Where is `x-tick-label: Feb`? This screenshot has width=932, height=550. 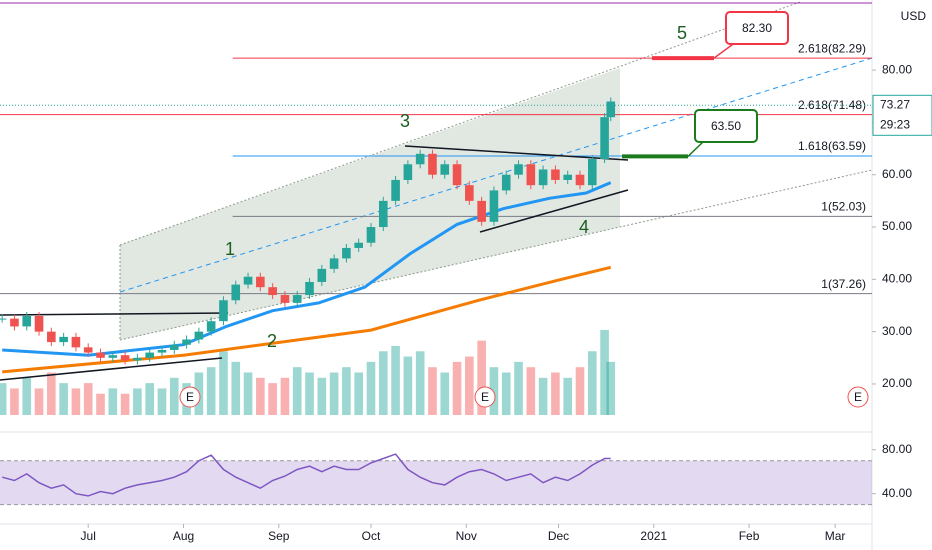
x-tick-label: Feb is located at coordinates (749, 536).